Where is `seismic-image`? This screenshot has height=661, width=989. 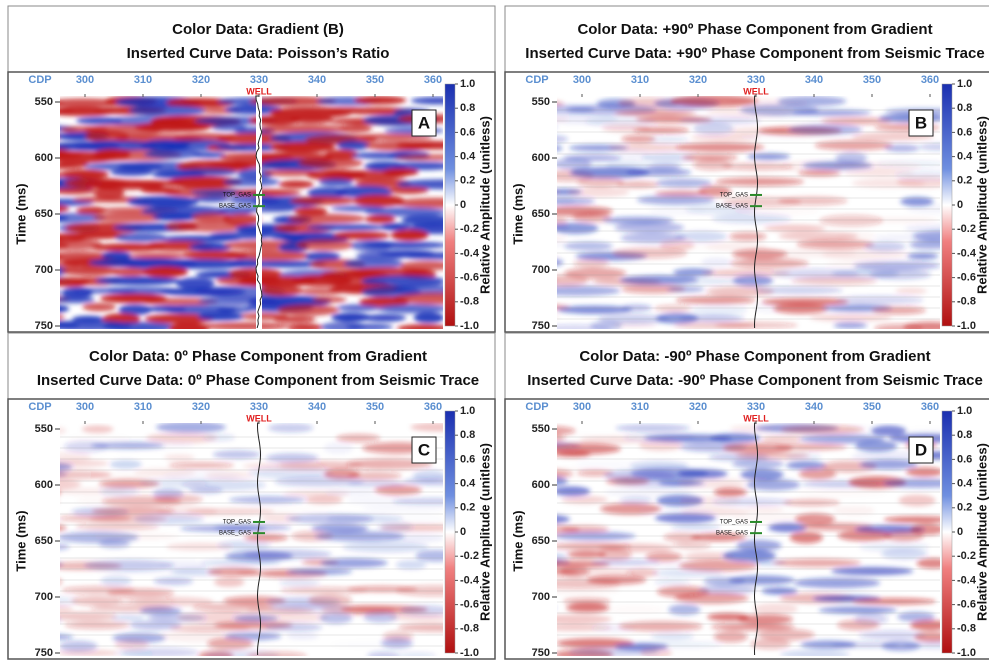 seismic-image is located at coordinates (251, 212).